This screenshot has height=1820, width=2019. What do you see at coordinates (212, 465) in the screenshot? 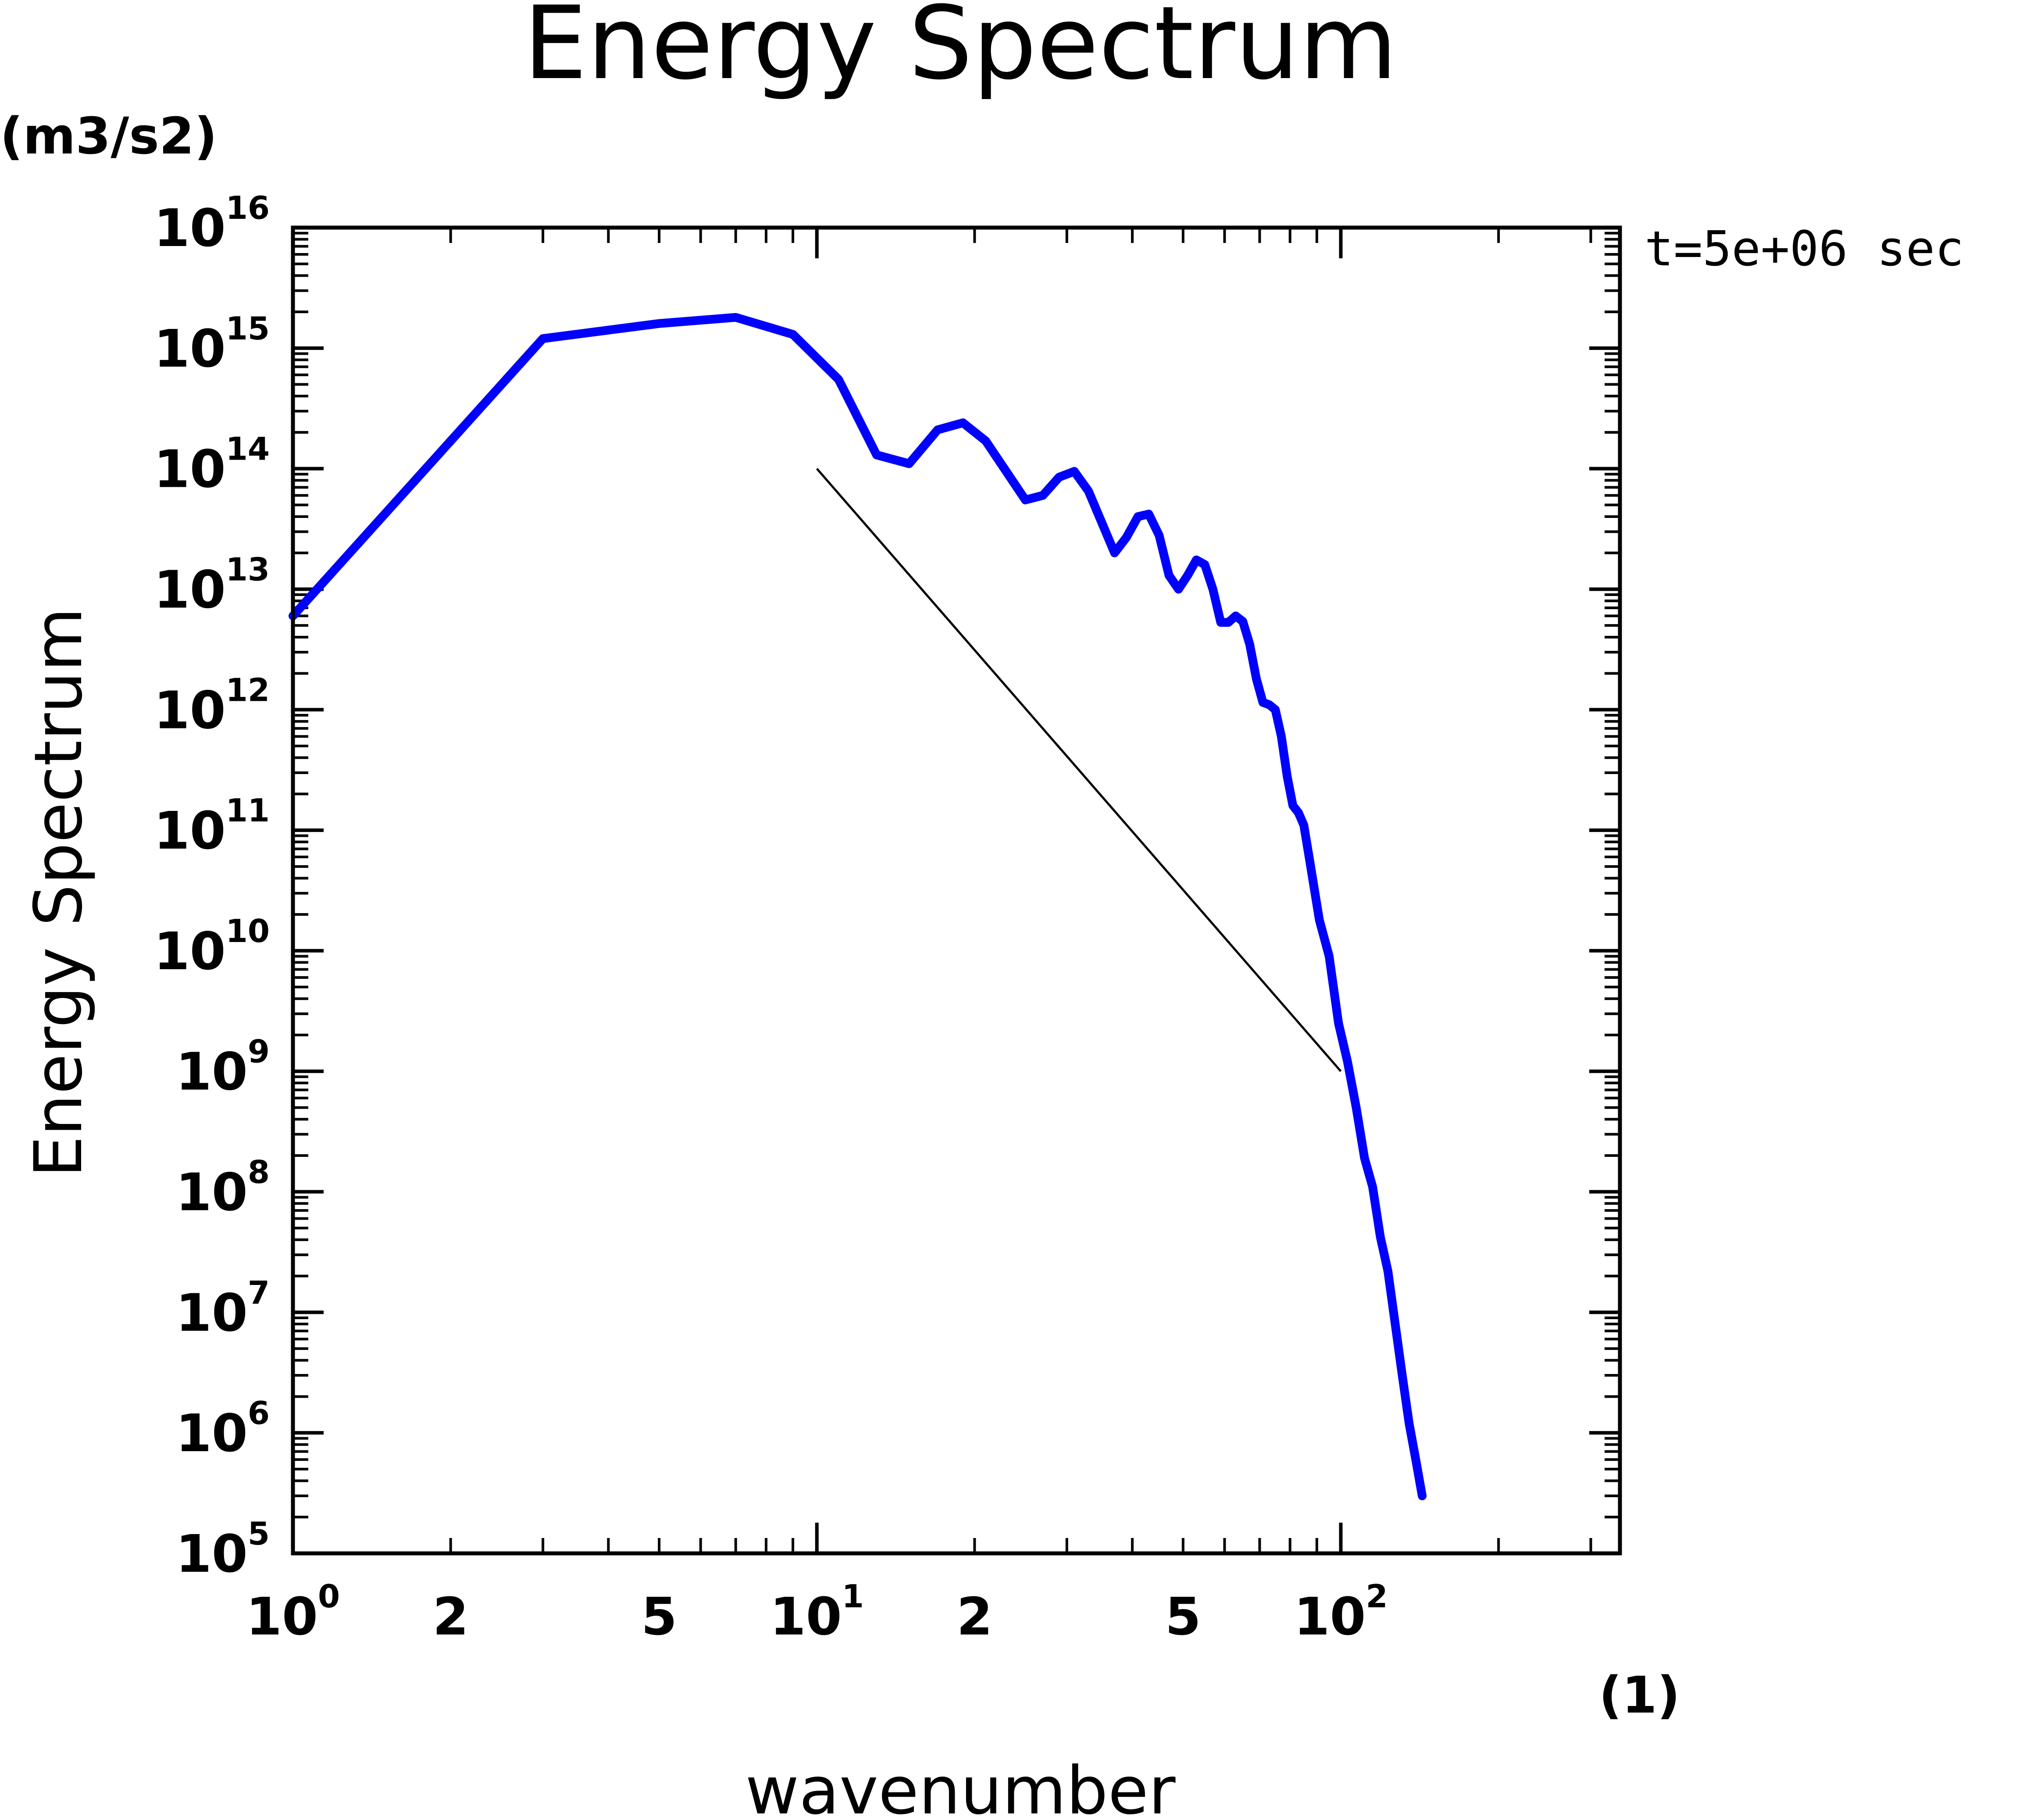
I see `y-tick-label: 10¹⁴` at bounding box center [212, 465].